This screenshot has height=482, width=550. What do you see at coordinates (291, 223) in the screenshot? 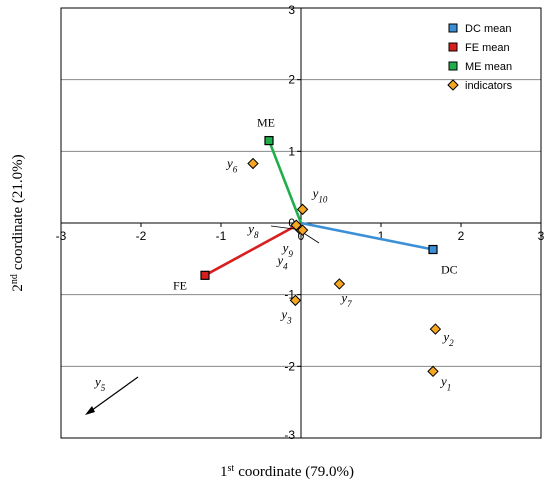
I see `y-tick-label: 0` at bounding box center [291, 223].